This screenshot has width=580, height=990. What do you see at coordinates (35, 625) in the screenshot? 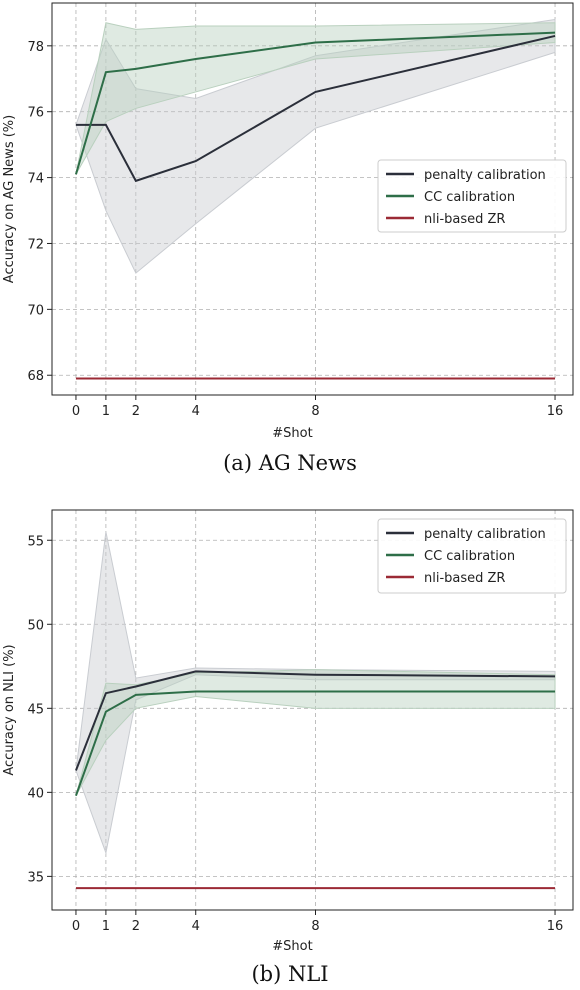
I see `y-tick-label: 50` at bounding box center [35, 625].